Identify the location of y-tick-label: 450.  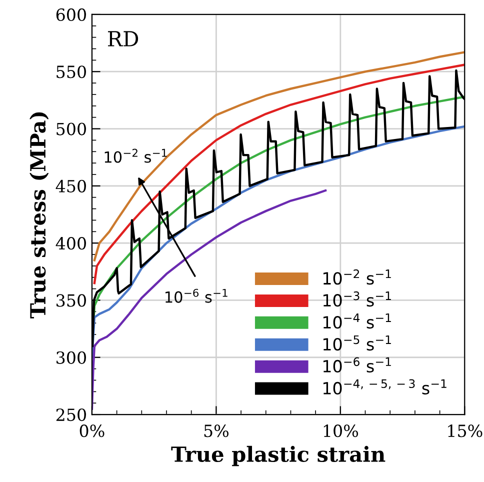
(71, 186).